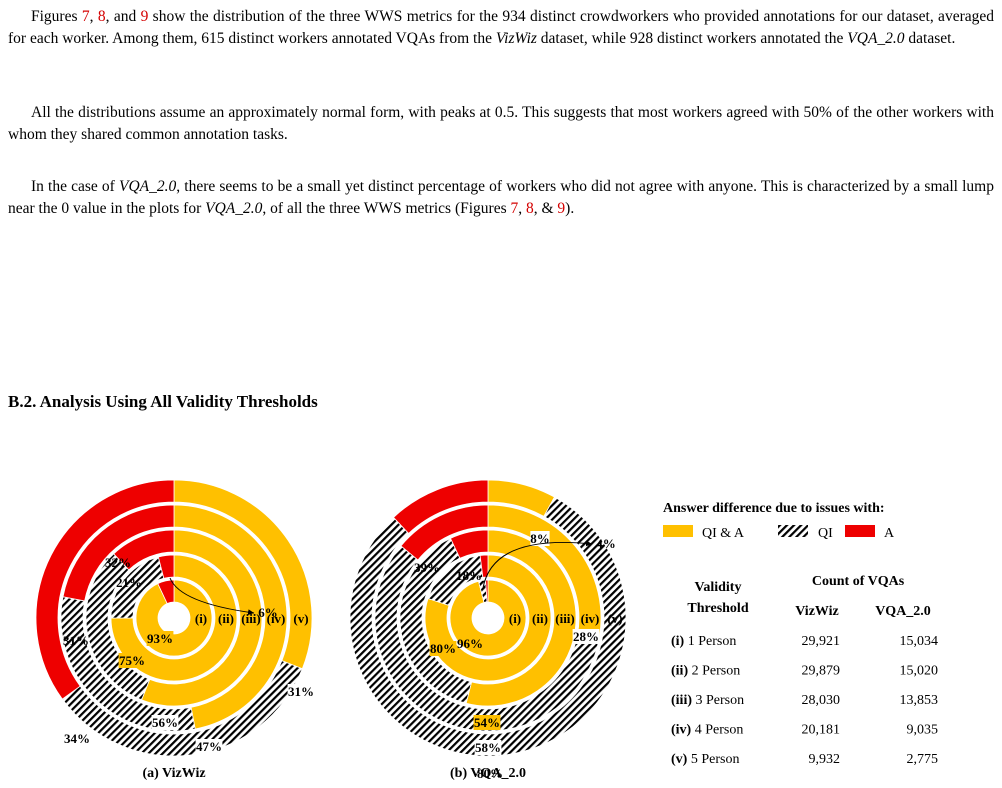  Describe the element at coordinates (144, 550) in the screenshot. I see `vizwiz-ring-3-a-segment` at that location.